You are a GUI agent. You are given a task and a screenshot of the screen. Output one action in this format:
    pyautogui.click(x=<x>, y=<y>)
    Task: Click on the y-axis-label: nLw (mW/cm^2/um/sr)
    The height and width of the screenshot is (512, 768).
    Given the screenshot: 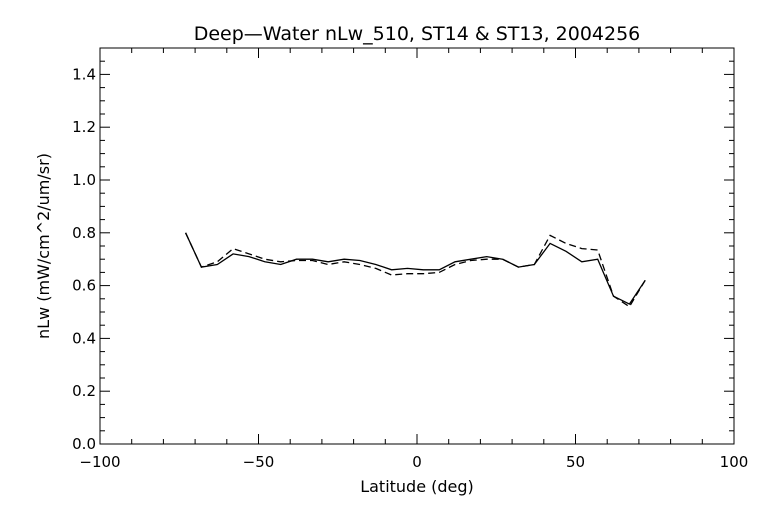 What is the action you would take?
    pyautogui.click(x=43, y=246)
    